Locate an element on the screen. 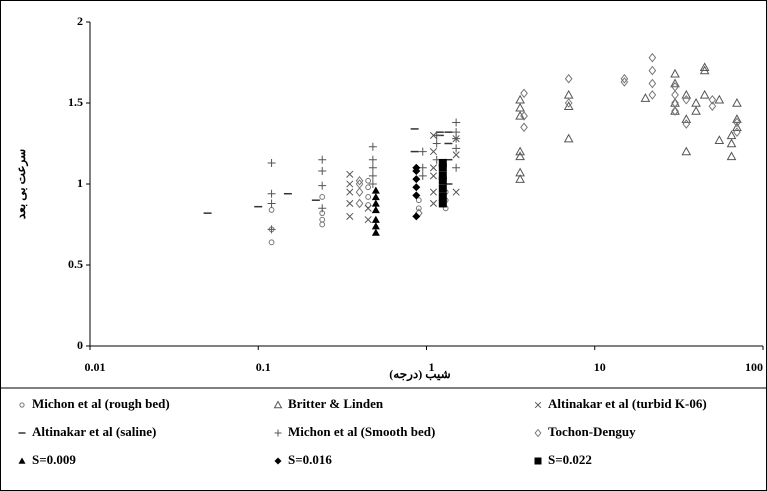  legend-label: Altinakar et al (turbid K-06) is located at coordinates (627, 403).